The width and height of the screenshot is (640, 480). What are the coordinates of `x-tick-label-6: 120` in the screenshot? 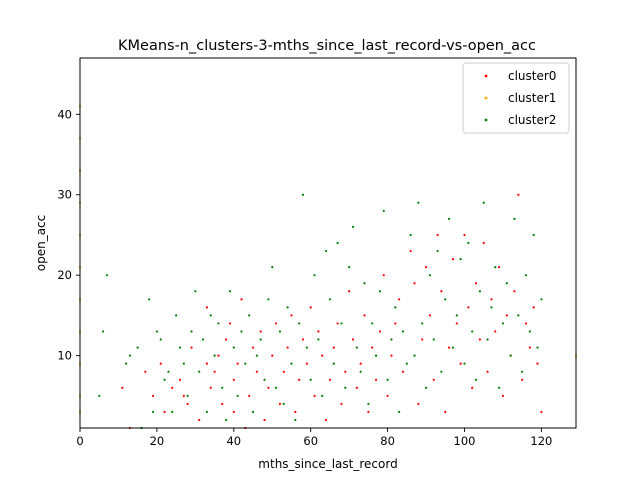 It's located at (541, 441).